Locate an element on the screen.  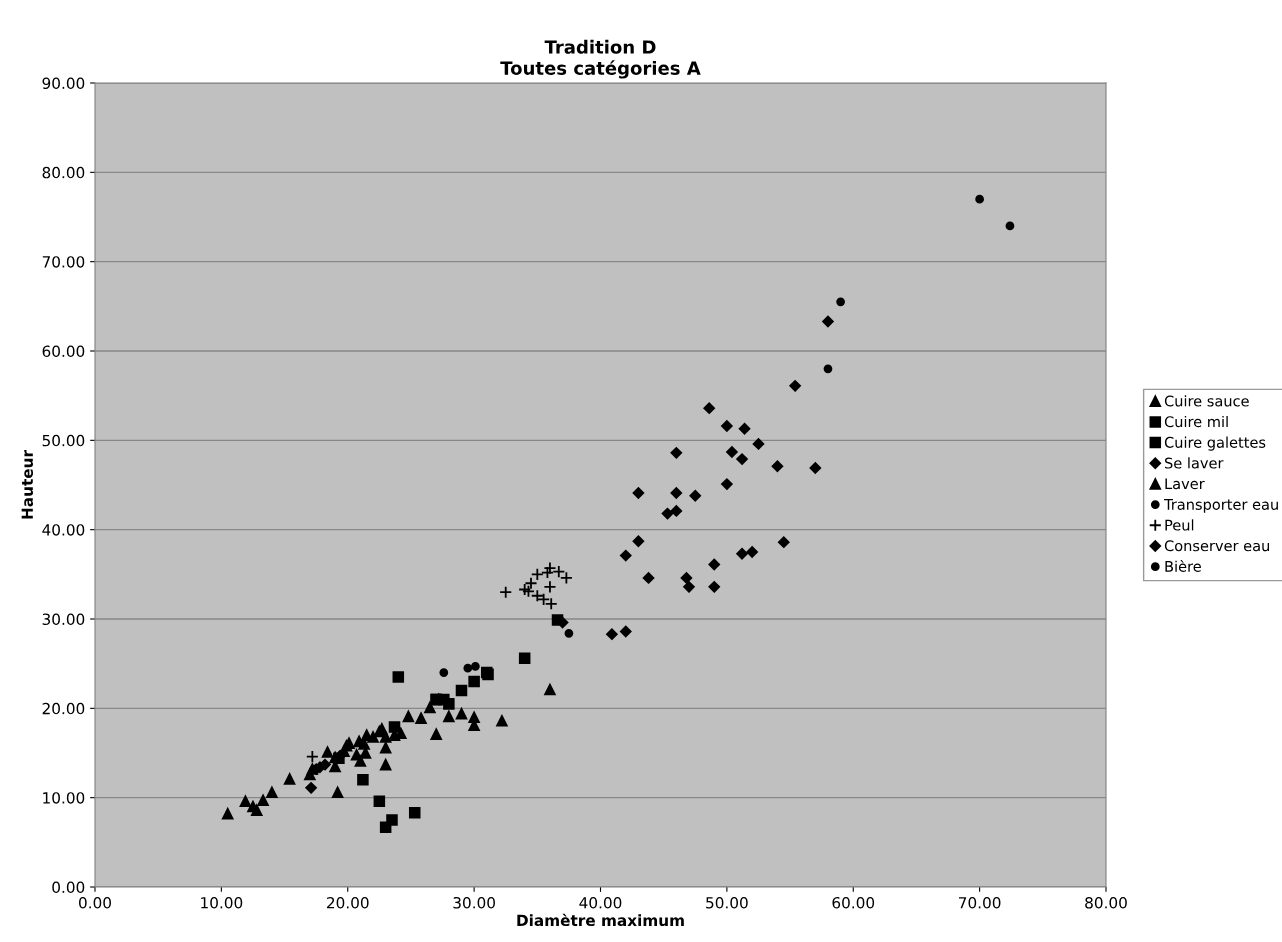
x-axis-title: Diamètre maximum is located at coordinates (600, 920).